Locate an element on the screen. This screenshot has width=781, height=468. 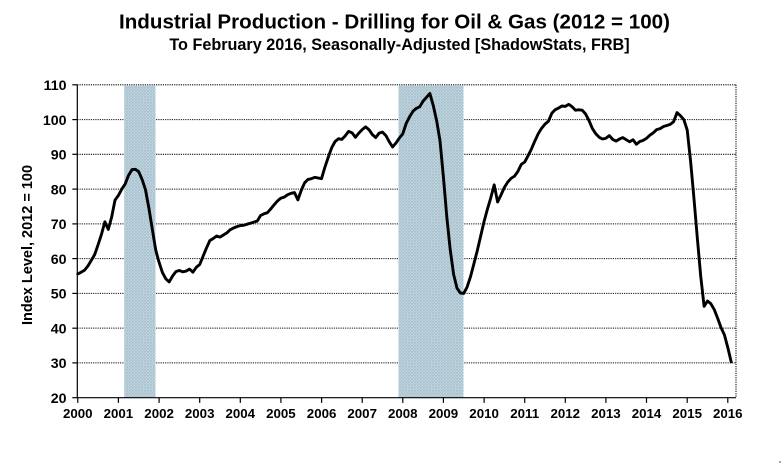
svg-text: 2003 is located at coordinates (200, 413).